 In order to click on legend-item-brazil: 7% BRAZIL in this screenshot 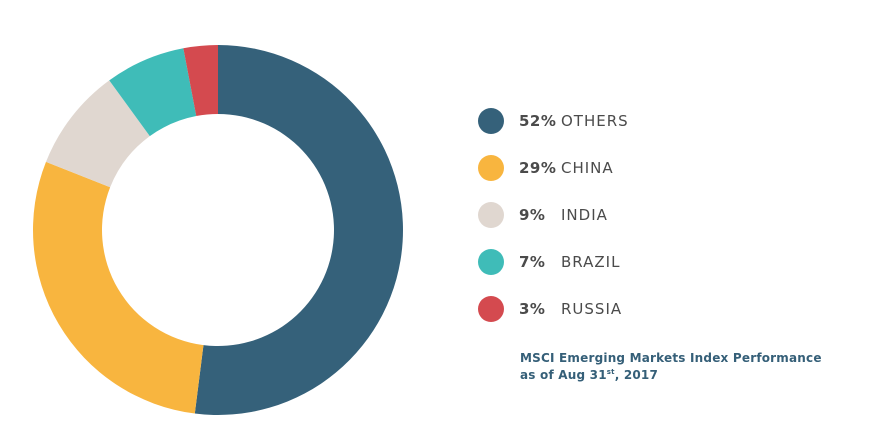, I will do `click(553, 262)`.